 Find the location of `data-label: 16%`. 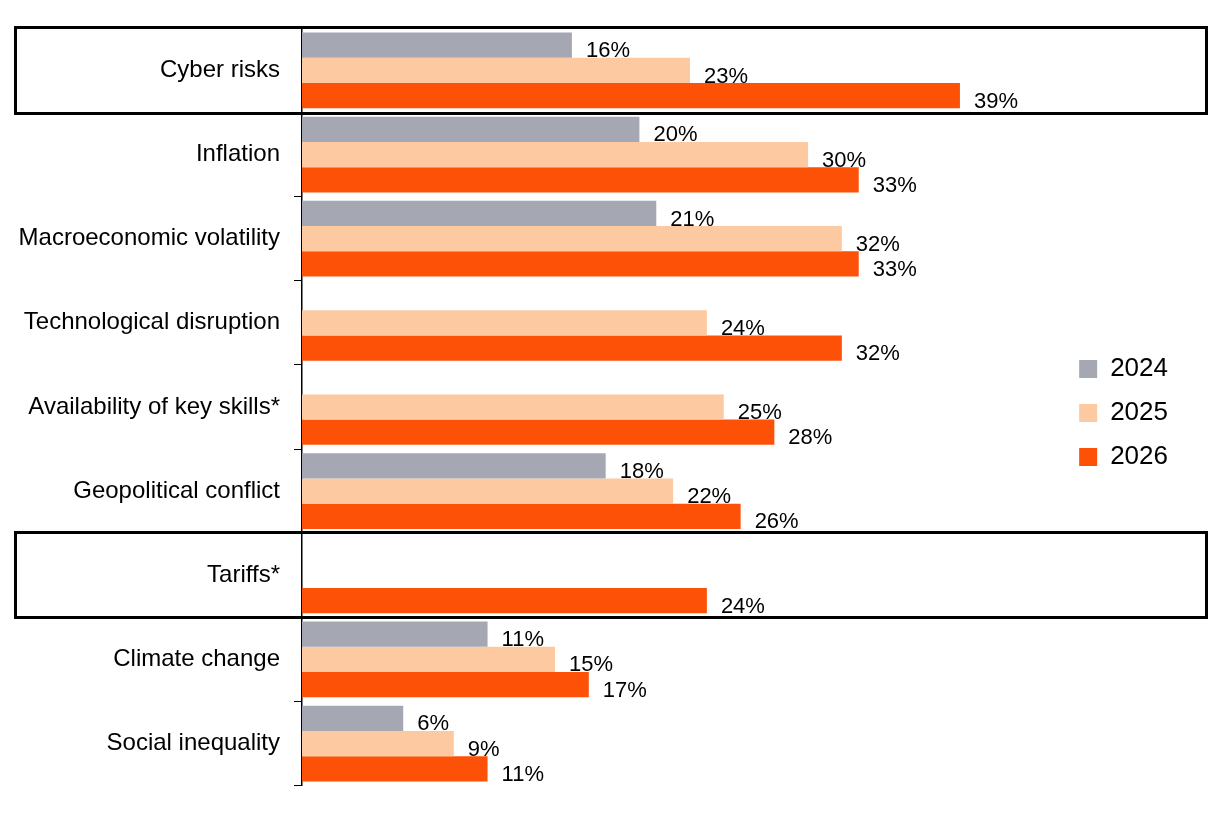

data-label: 16% is located at coordinates (607, 50).